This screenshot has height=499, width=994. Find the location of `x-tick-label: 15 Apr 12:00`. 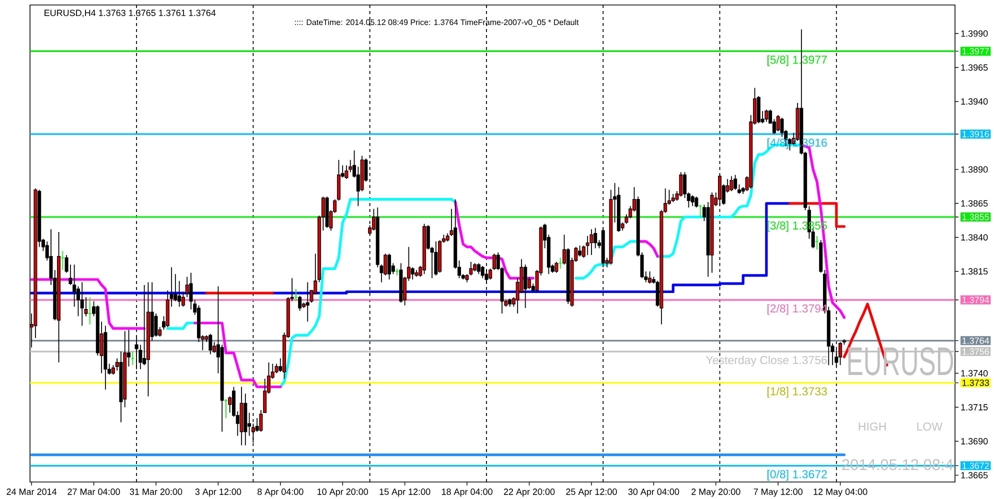

x-tick-label: 15 Apr 12:00 is located at coordinates (405, 492).